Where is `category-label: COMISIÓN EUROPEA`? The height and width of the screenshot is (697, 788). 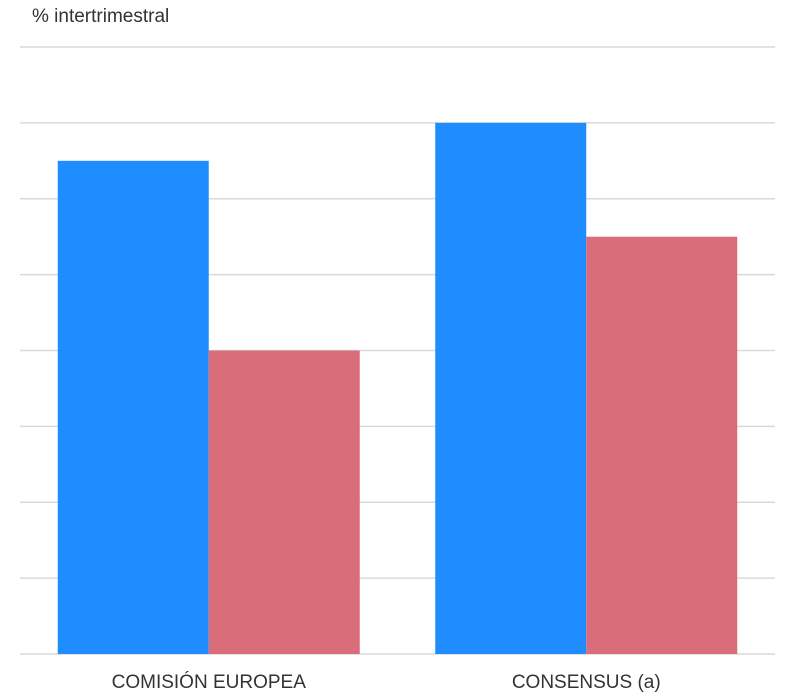
category-label: COMISIÓN EUROPEA is located at coordinates (209, 682).